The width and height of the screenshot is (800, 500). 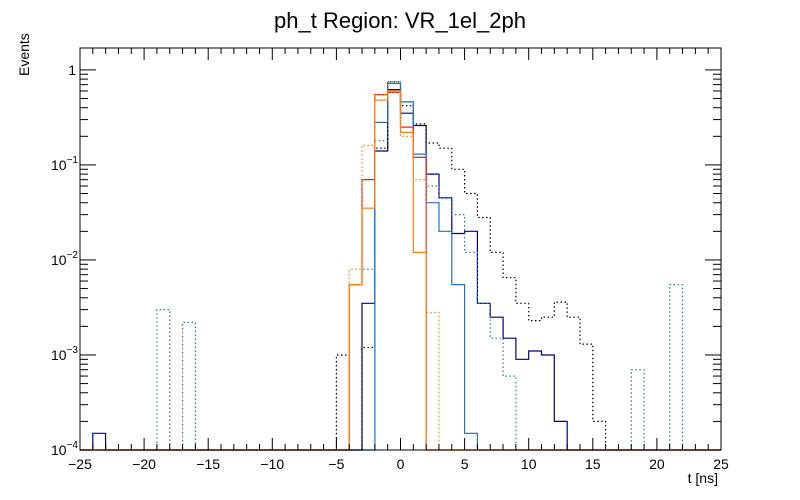 I want to click on x-tick-label: −25, so click(x=80, y=464).